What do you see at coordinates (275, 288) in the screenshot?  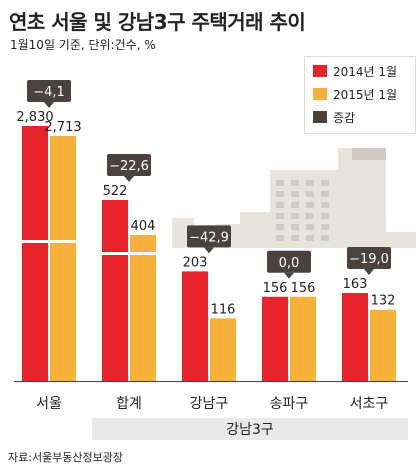 I see `value-label-2014-4: 156` at bounding box center [275, 288].